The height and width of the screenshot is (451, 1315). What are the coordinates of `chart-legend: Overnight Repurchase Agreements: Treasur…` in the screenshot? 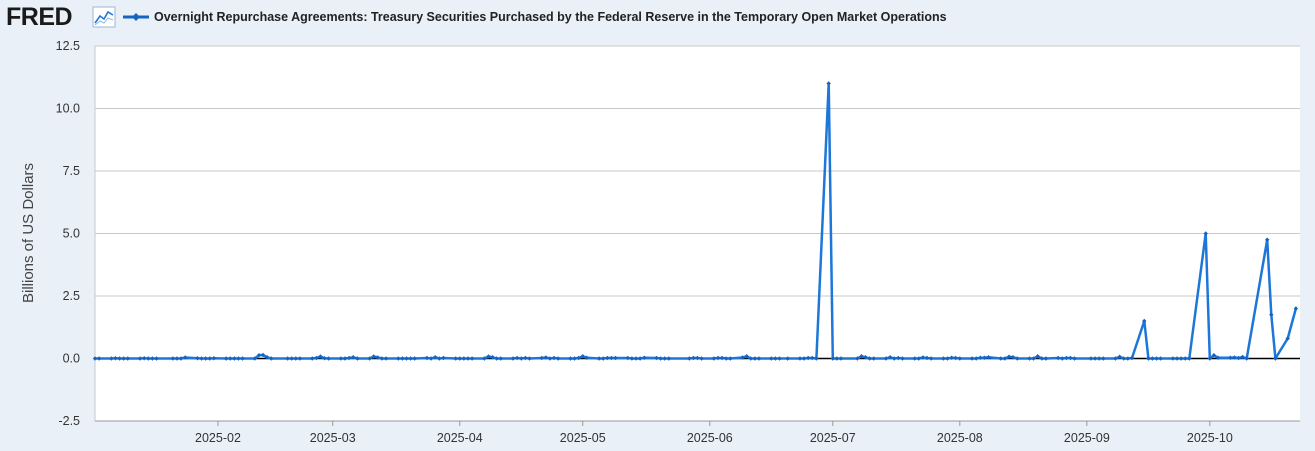 It's located at (534, 17).